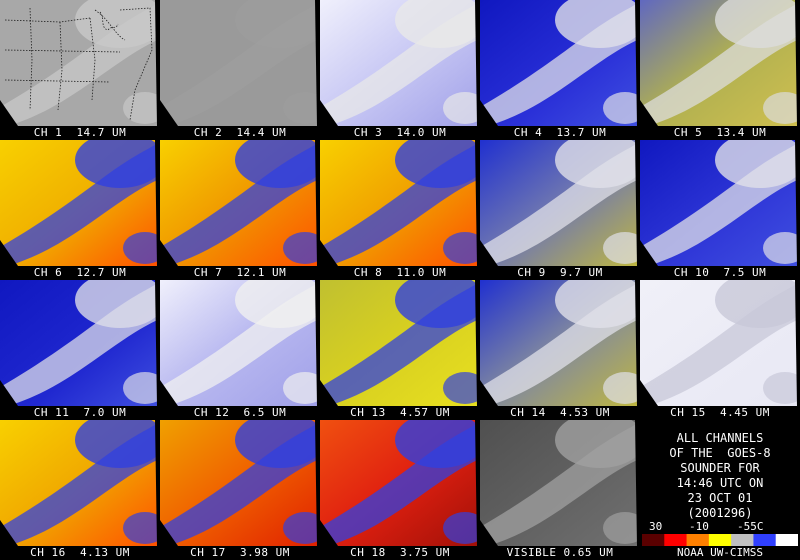  What do you see at coordinates (240, 552) in the screenshot?
I see `channel-label: CH 17 3.98 UM` at bounding box center [240, 552].